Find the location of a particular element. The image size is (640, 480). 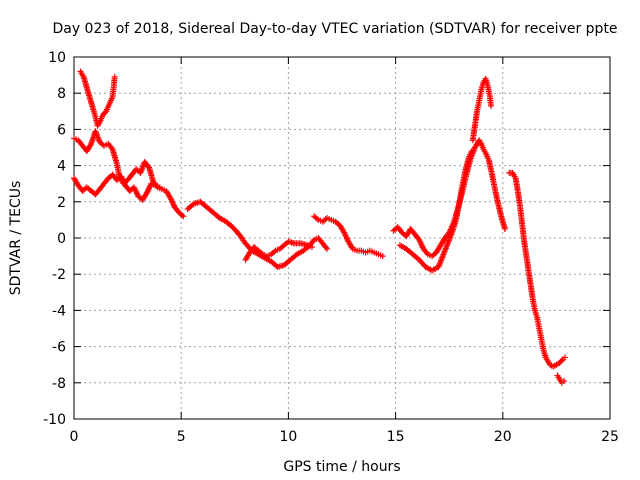

x-tick-label: 15 is located at coordinates (396, 437).